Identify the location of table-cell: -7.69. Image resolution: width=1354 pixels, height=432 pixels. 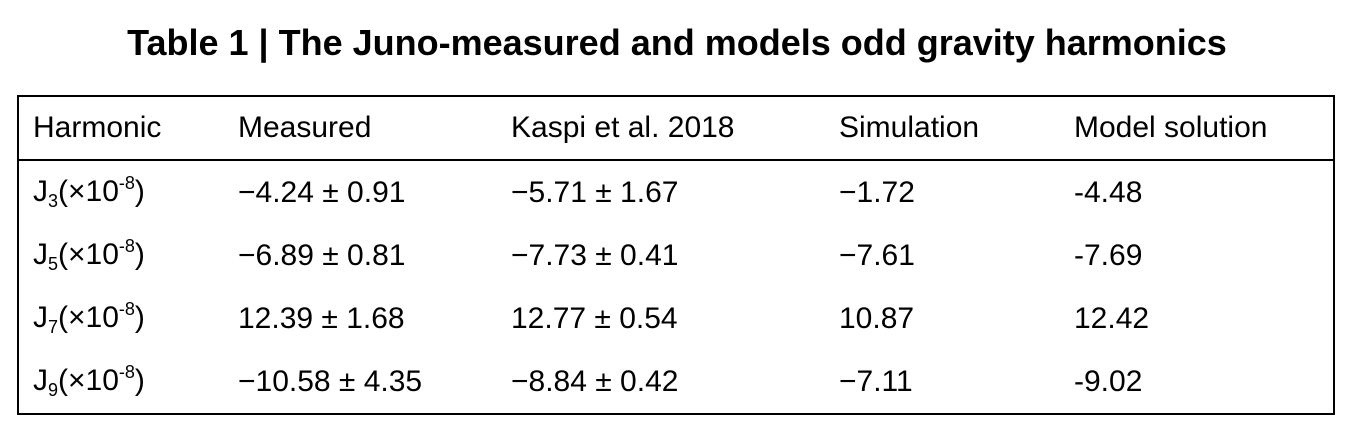
(1108, 255).